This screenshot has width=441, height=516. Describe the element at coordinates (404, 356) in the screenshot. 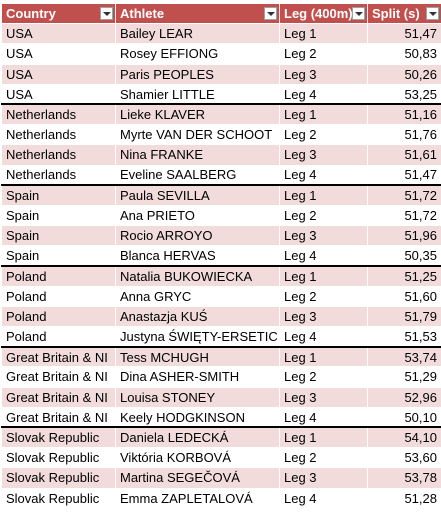

I see `cell-split: 53,74` at that location.